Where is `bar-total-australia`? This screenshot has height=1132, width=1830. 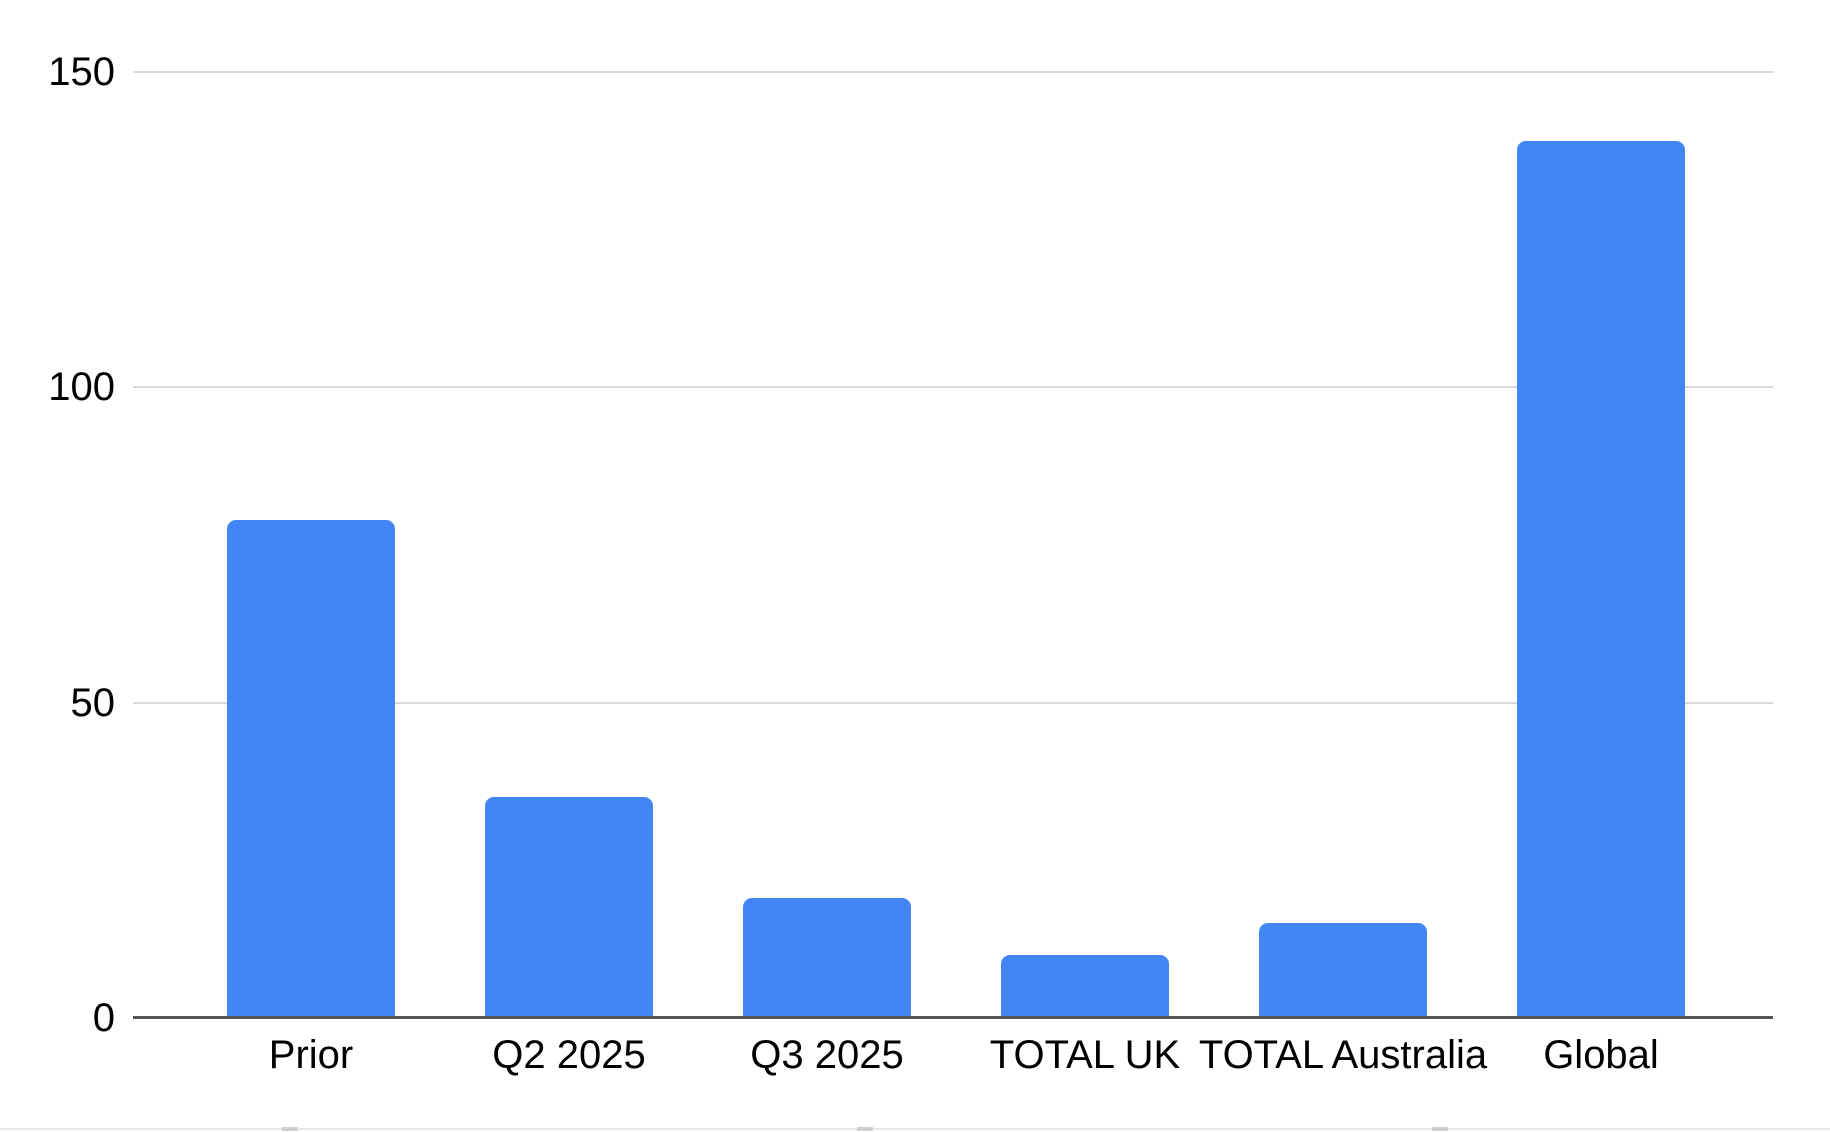 bar-total-australia is located at coordinates (1343, 970).